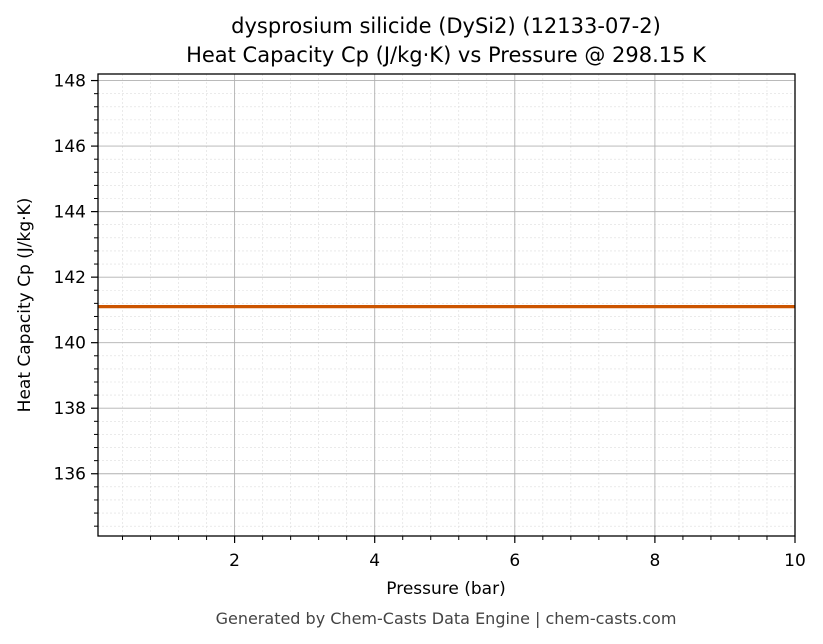  I want to click on x-tick-label: 2, so click(234, 561).